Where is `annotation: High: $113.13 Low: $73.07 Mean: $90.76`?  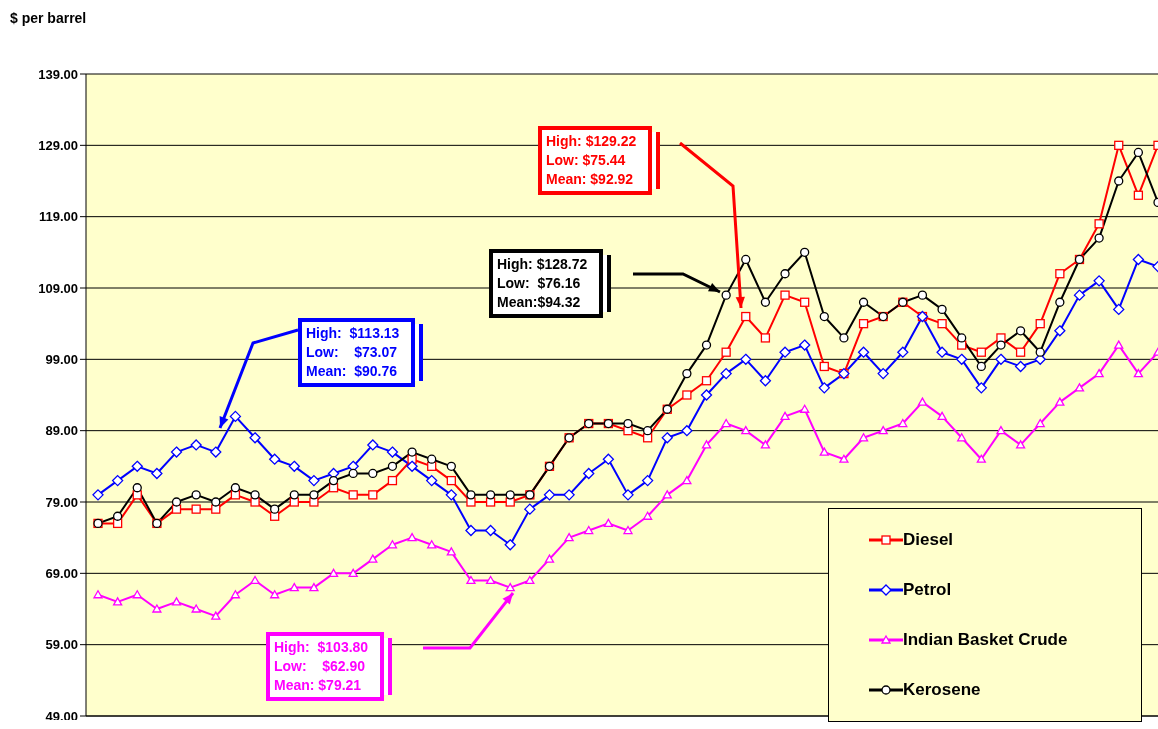
annotation: High: $113.13 Low: $73.07 Mean: $90.76 is located at coordinates (357, 352).